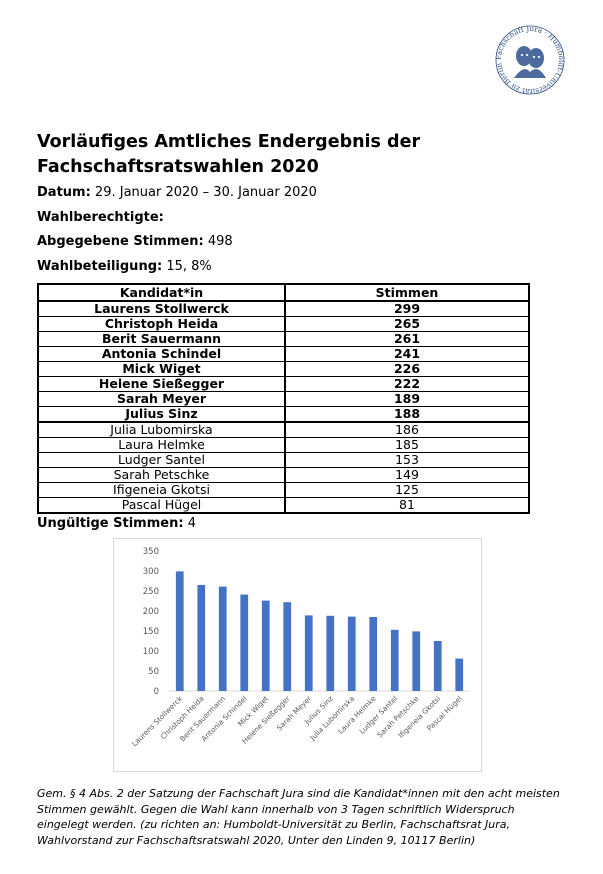  I want to click on candidate-votes: 189, so click(407, 399).